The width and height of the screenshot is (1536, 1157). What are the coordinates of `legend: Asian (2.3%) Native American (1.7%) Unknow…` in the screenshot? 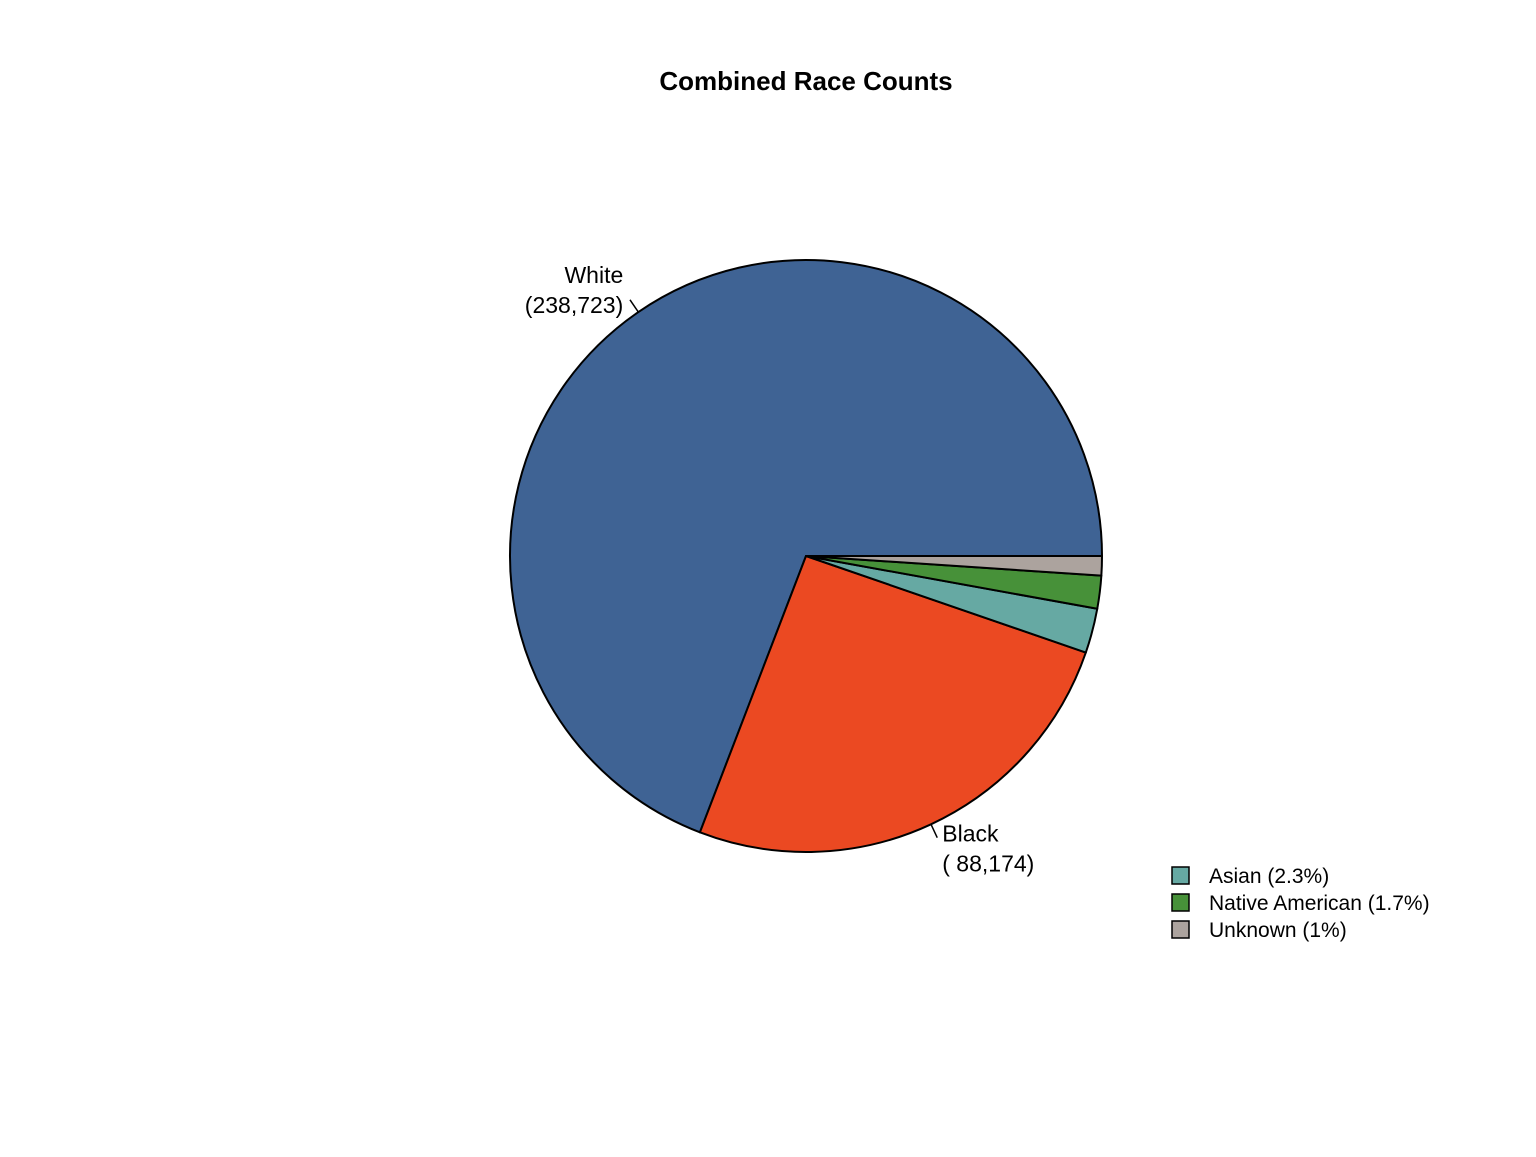 It's located at (1300, 903).